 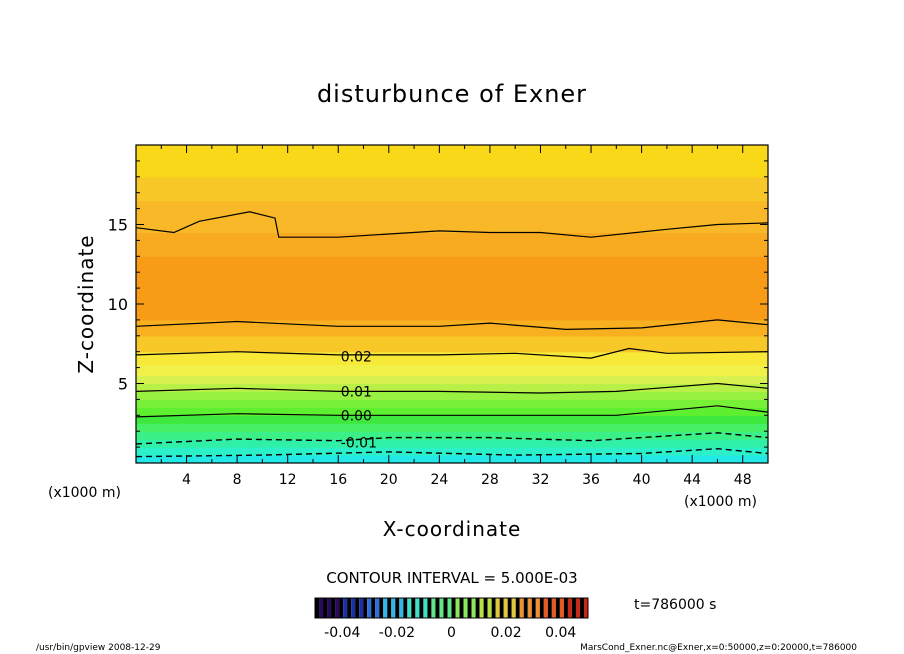 I want to click on x-tick-label-9: 40, so click(x=642, y=480).